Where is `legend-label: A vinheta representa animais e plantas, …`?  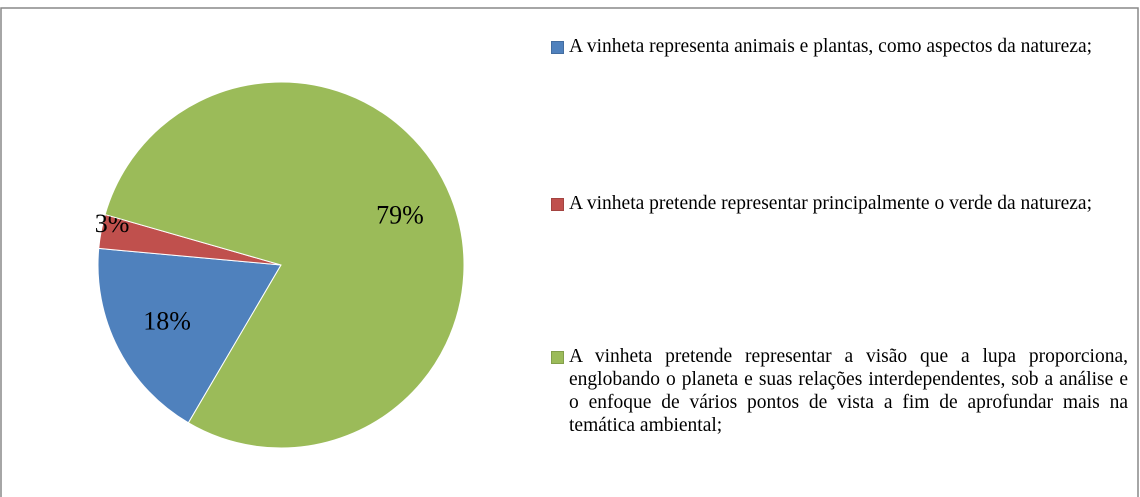 legend-label: A vinheta representa animais e plantas, … is located at coordinates (831, 46).